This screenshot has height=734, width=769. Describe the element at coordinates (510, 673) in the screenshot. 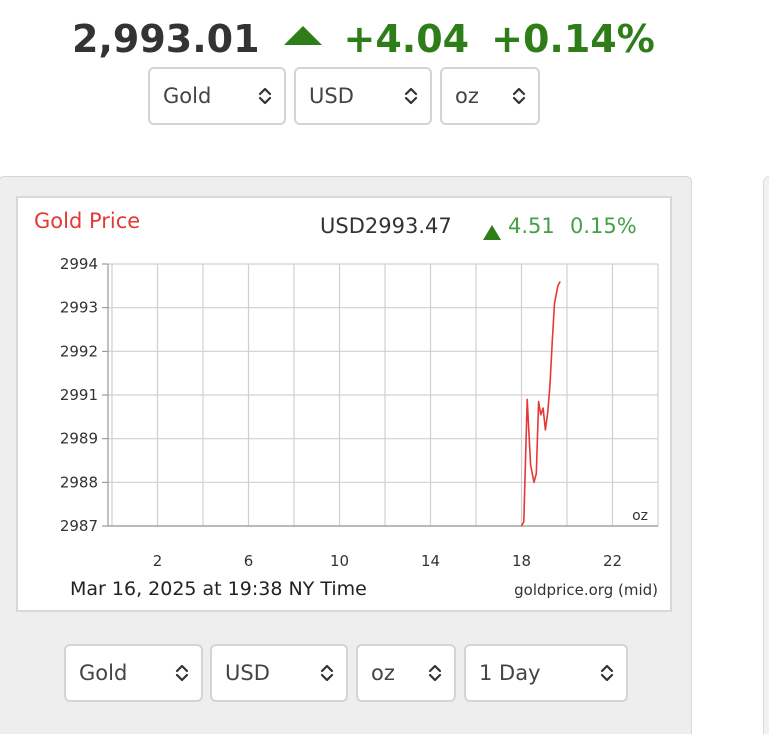

I see `chart-range-select-value: 1 Day` at that location.